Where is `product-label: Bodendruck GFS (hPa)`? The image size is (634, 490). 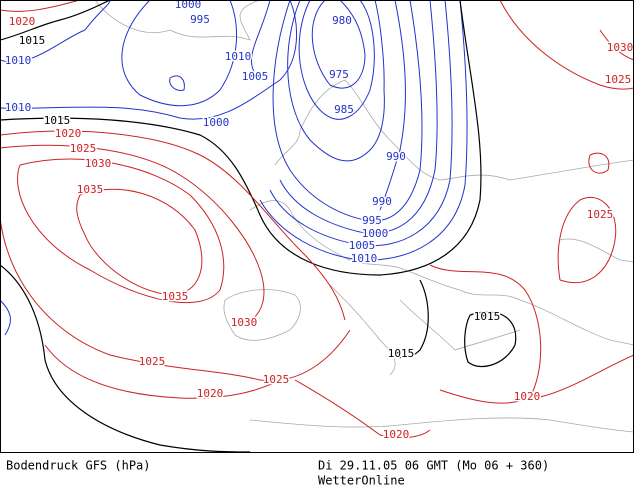 product-label: Bodendruck GFS (hPa) is located at coordinates (78, 466).